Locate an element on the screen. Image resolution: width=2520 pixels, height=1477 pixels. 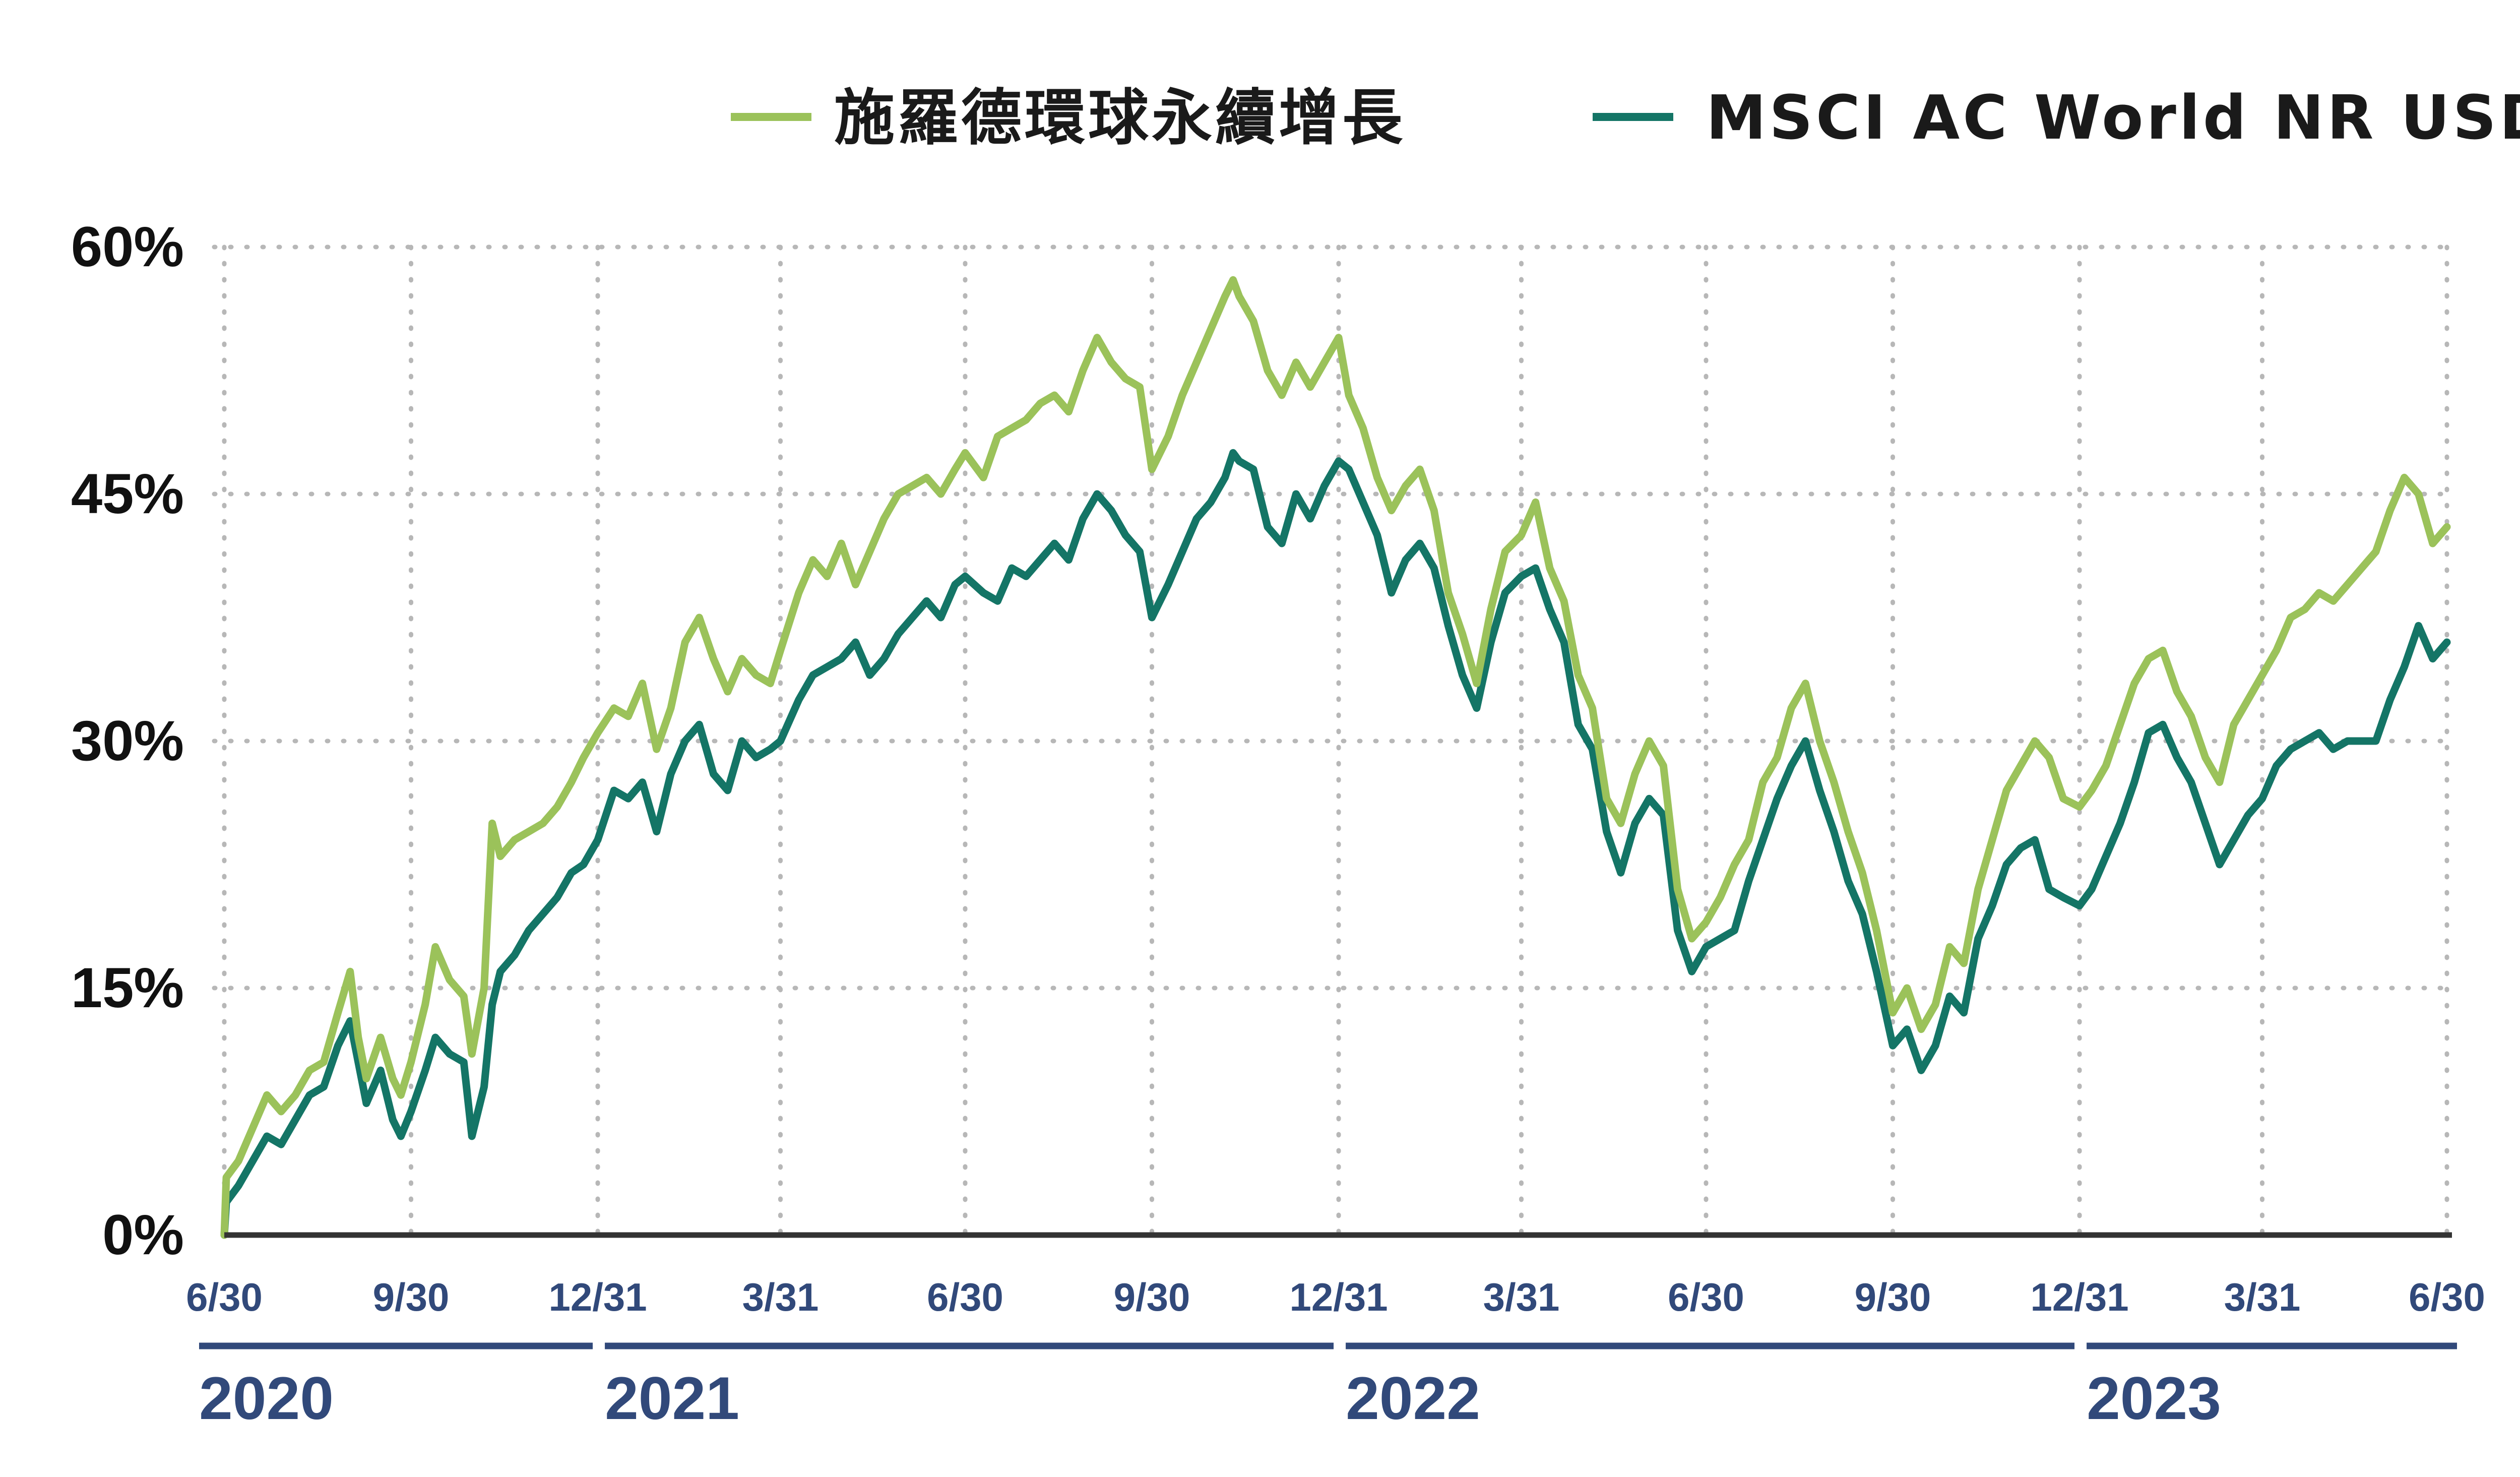
y-tick-label: 0% is located at coordinates (143, 1234).